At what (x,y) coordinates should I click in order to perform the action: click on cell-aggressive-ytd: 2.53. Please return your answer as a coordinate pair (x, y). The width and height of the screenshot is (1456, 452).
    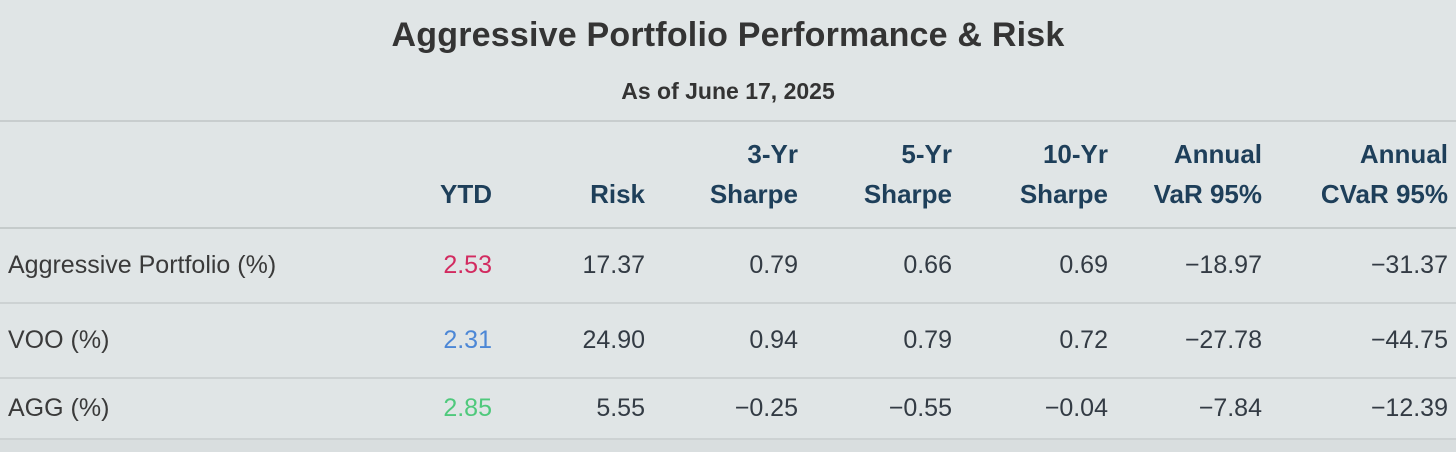
    Looking at the image, I should click on (450, 266).